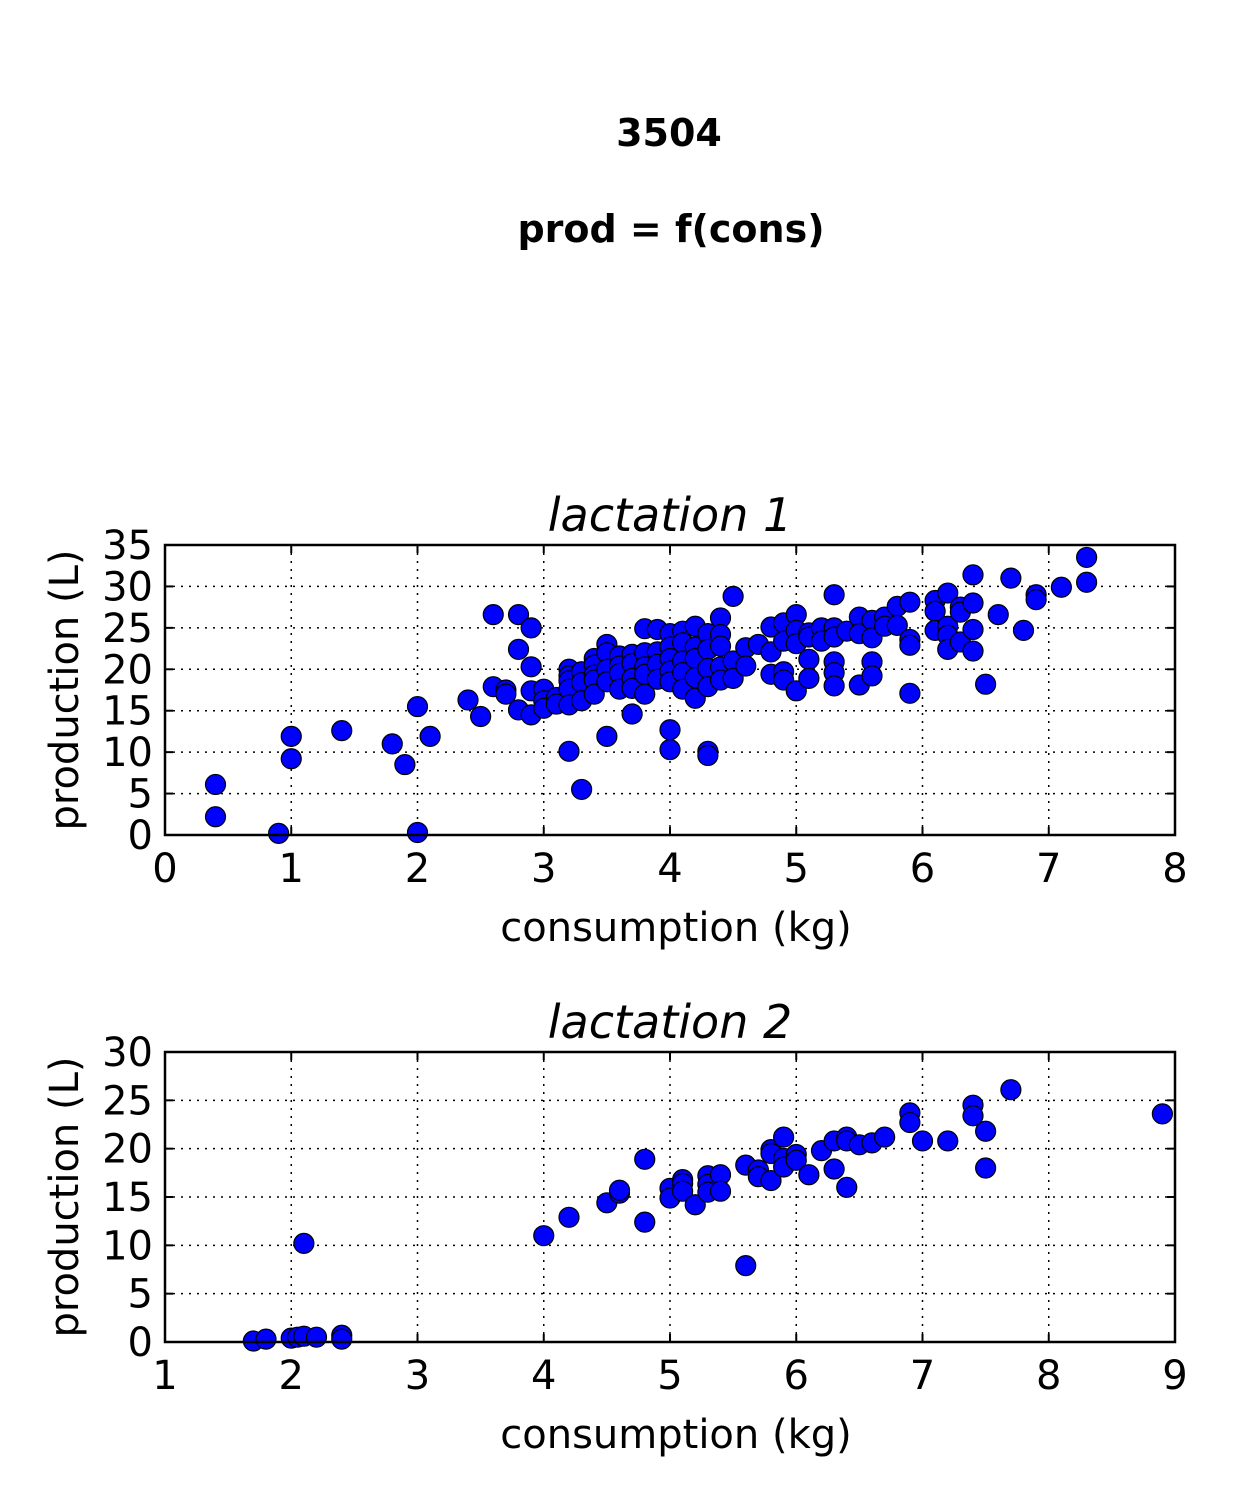 The height and width of the screenshot is (1504, 1250). I want to click on x-tick-label: 1, so click(164, 1376).